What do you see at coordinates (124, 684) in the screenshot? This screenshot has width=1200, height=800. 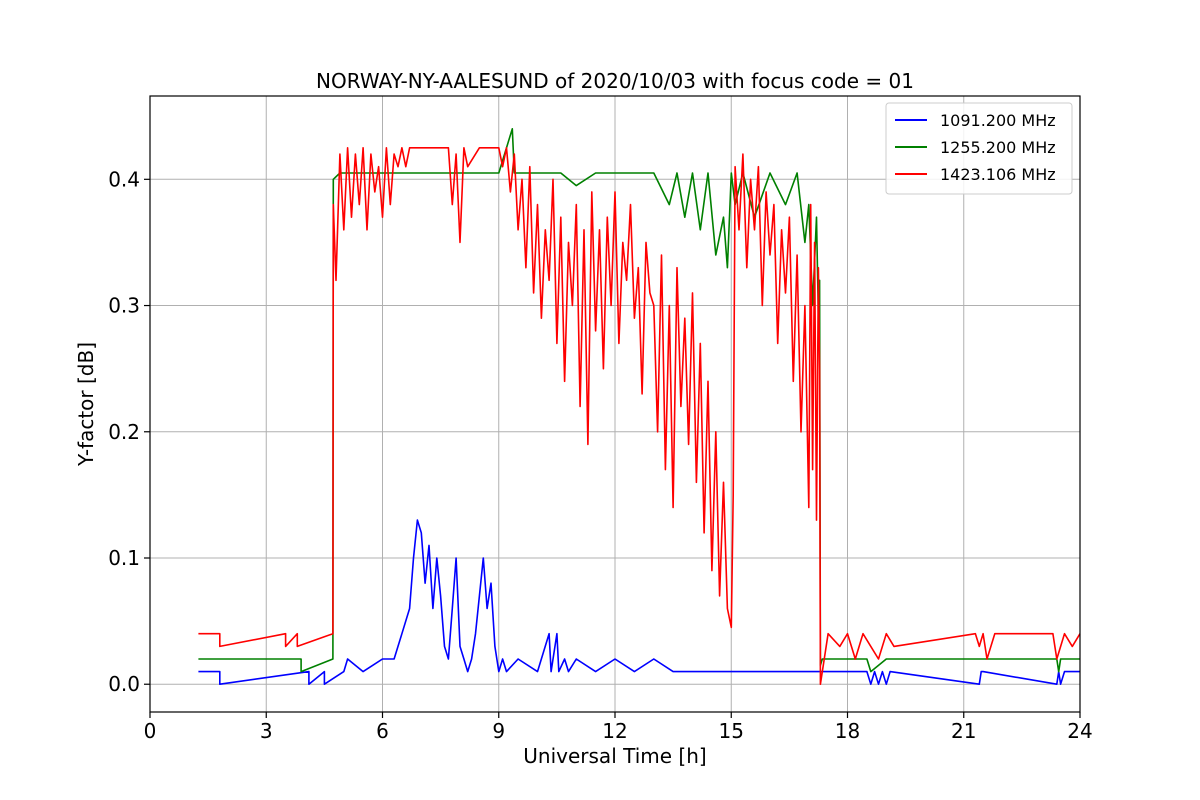 I see `y-tick-label: 0.0` at bounding box center [124, 684].